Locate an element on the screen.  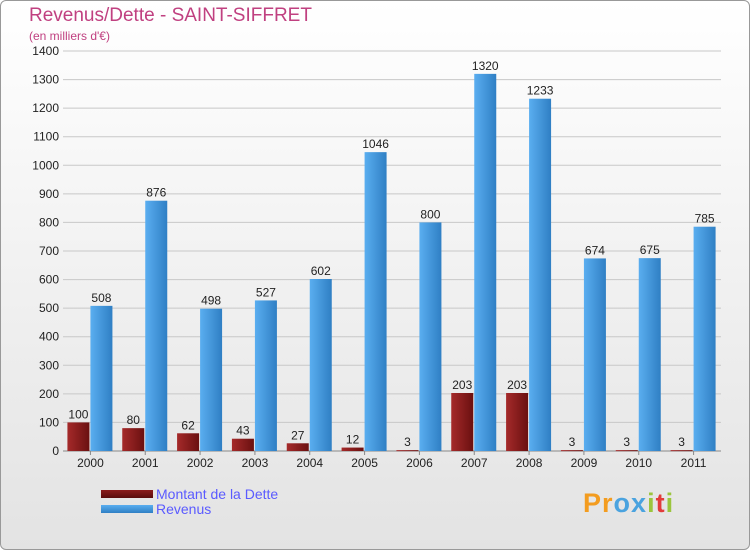
x-tick-label: 2004 is located at coordinates (309, 463).